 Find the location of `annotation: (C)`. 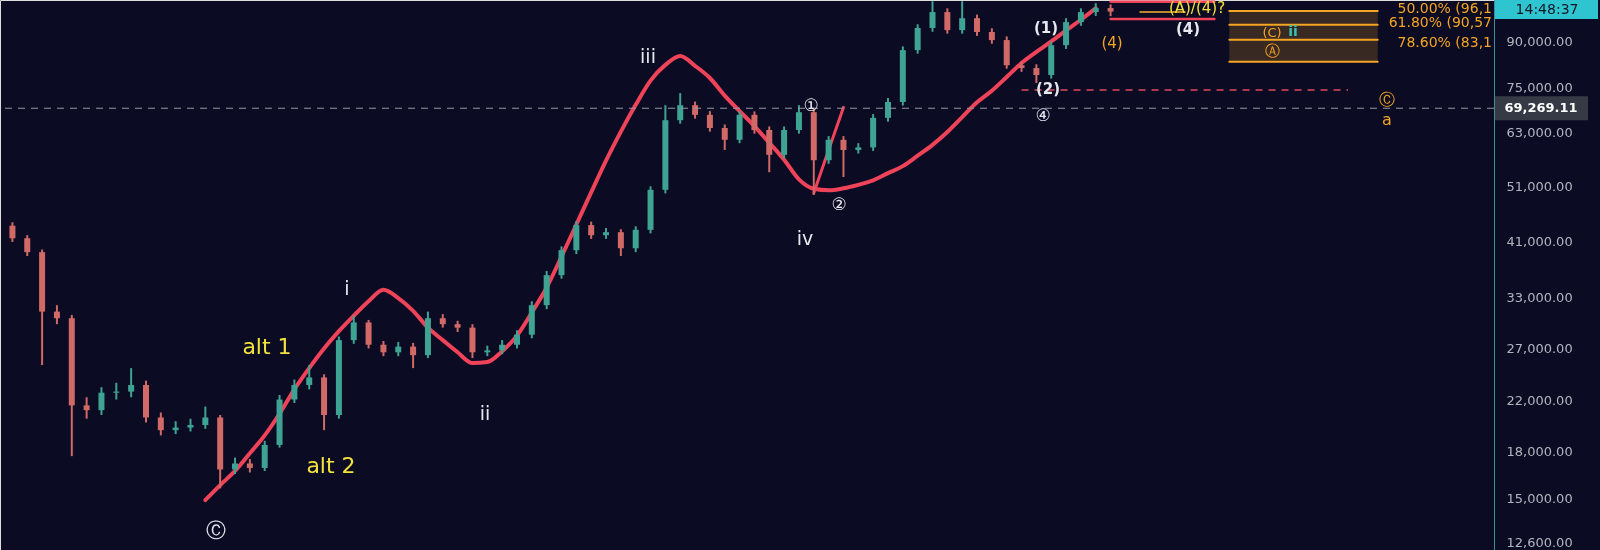

annotation: (C) is located at coordinates (1272, 32).